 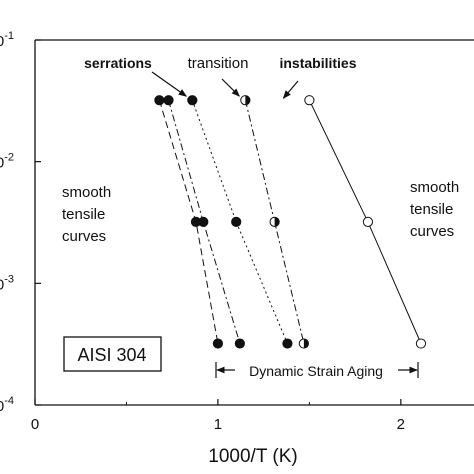 I want to click on y-tick-label: 10-3, so click(x=7, y=283).